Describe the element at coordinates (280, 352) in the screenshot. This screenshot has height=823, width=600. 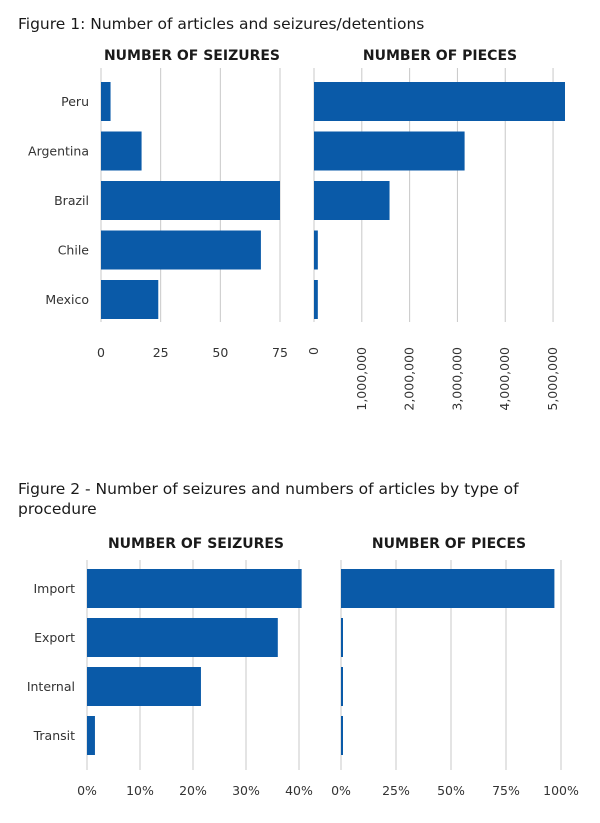
I see `f1-seizures-tick-label: 75` at that location.